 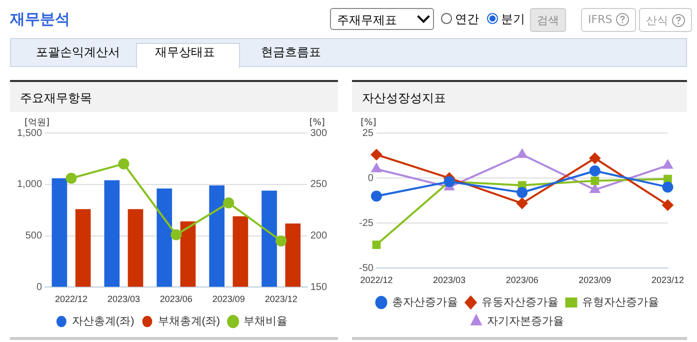 What do you see at coordinates (174, 96) in the screenshot?
I see `chart-title: 주요재무항목` at bounding box center [174, 96].